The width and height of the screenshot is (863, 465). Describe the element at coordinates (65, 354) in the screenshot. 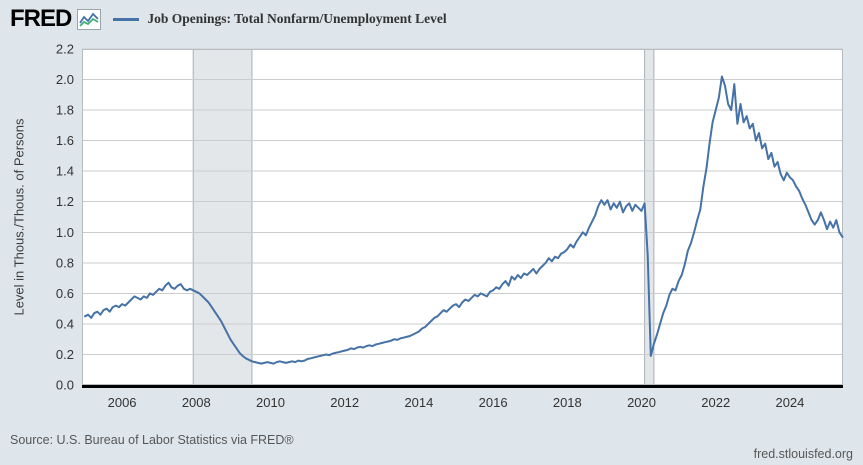

I see `y-tick-label: 0.2` at that location.